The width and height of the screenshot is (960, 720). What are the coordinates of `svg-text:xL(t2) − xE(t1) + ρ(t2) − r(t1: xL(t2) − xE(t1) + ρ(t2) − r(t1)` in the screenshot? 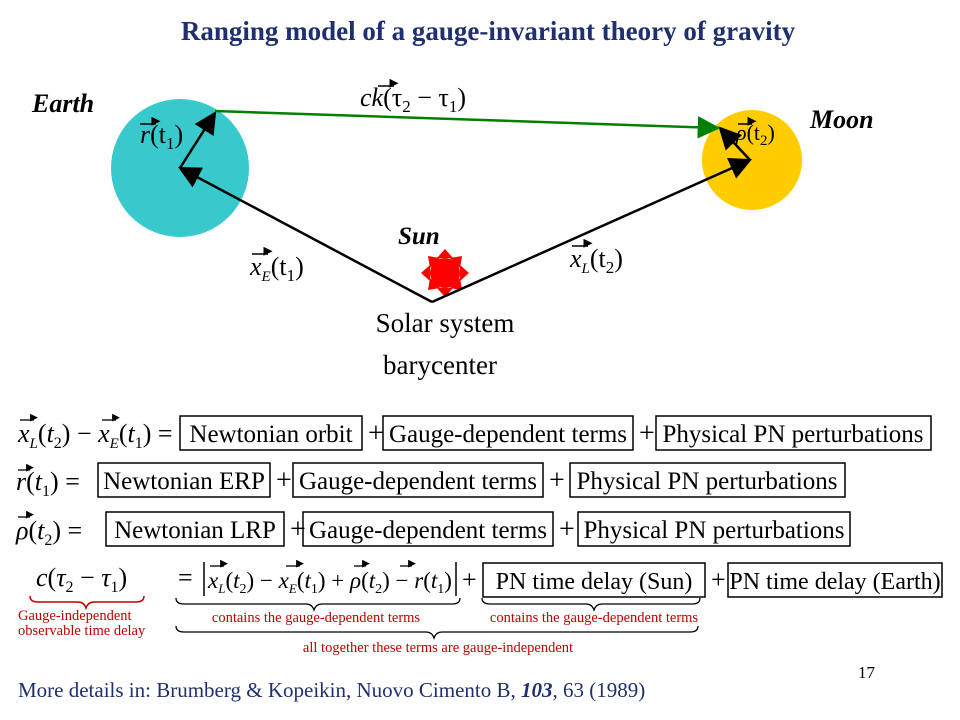 It's located at (329, 582).